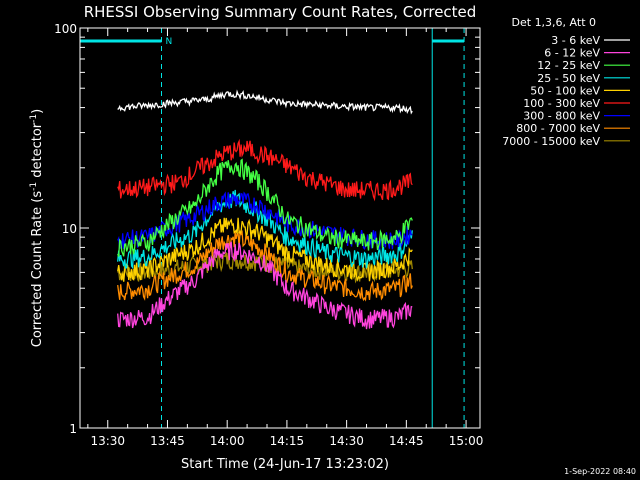  I want to click on y-tick-label: 10, so click(69, 229).